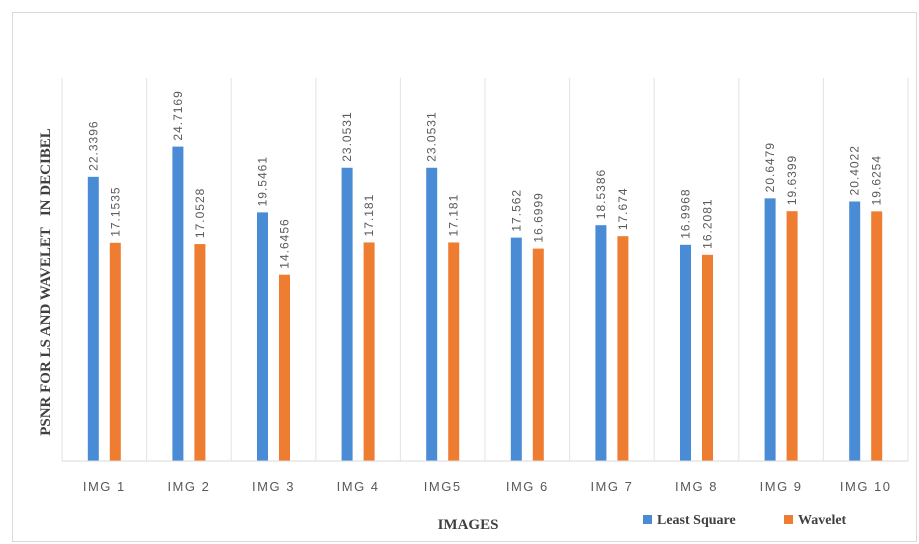  Describe the element at coordinates (200, 213) in the screenshot. I see `data-label-wavelet: 17.0528` at that location.